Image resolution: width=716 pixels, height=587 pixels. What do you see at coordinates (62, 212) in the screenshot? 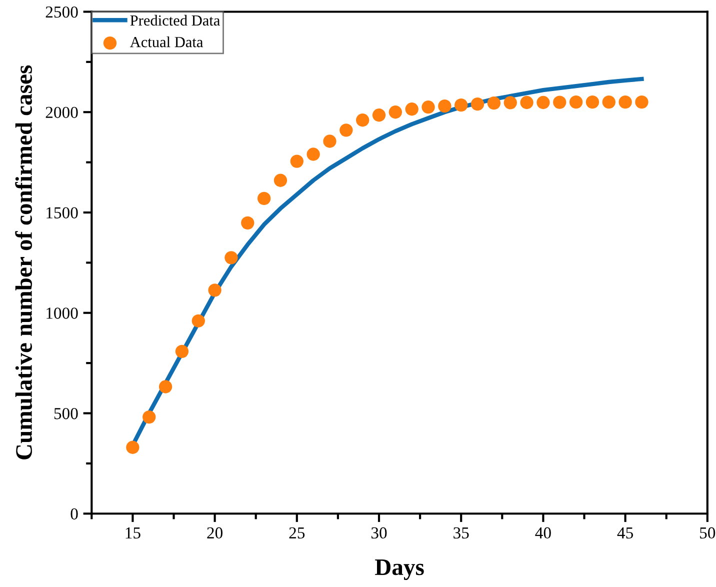
I see `y-tick-label: 1500` at bounding box center [62, 212].